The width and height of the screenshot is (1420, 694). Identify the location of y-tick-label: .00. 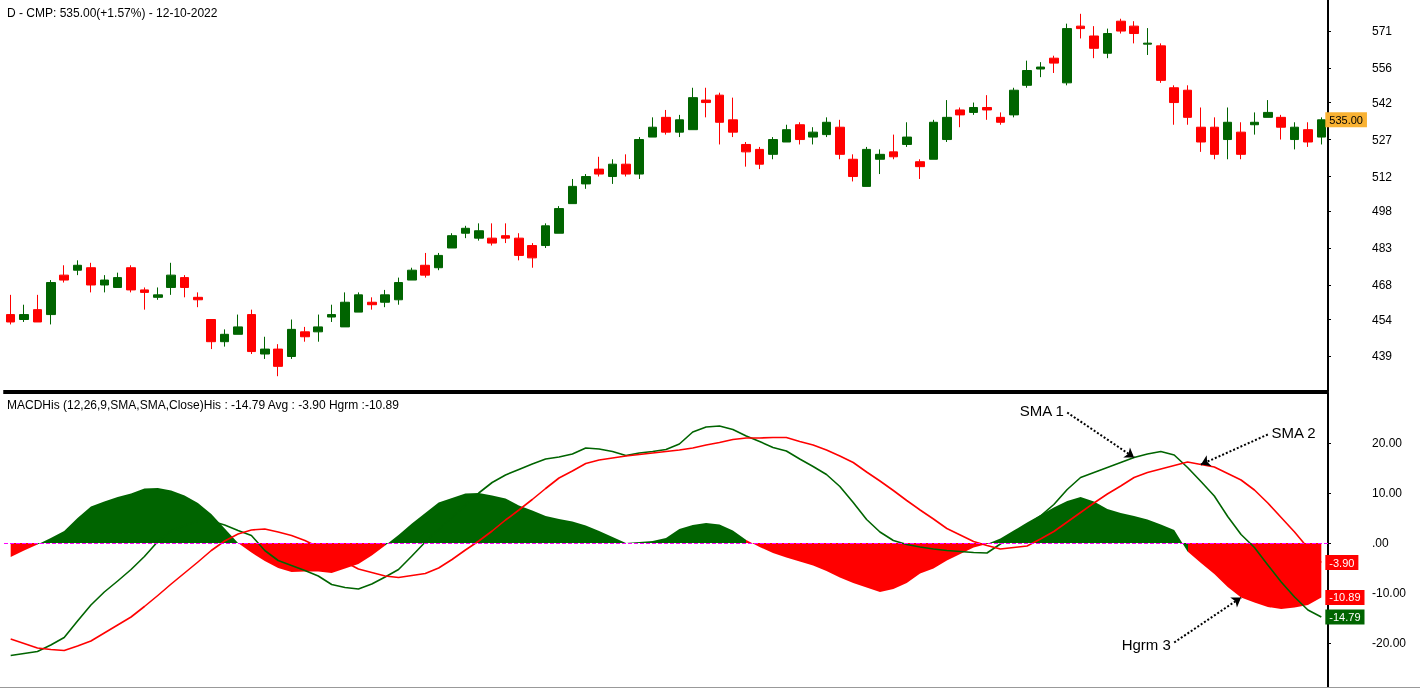
(1381, 543).